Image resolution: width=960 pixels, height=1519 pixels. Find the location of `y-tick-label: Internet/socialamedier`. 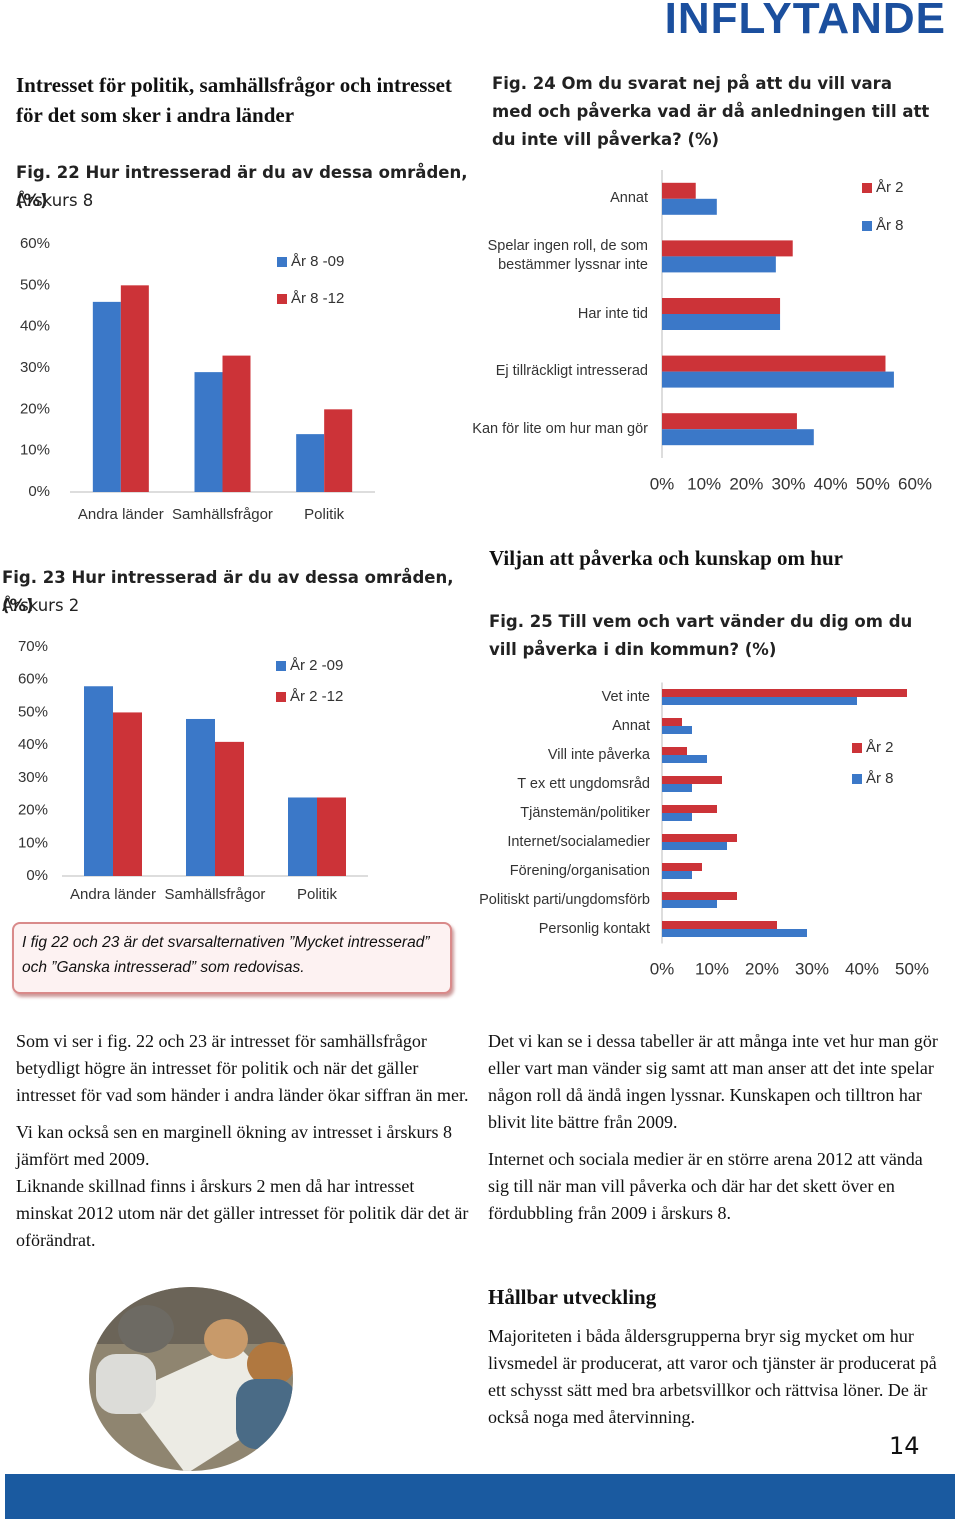

y-tick-label: Internet/socialamedier is located at coordinates (578, 841).